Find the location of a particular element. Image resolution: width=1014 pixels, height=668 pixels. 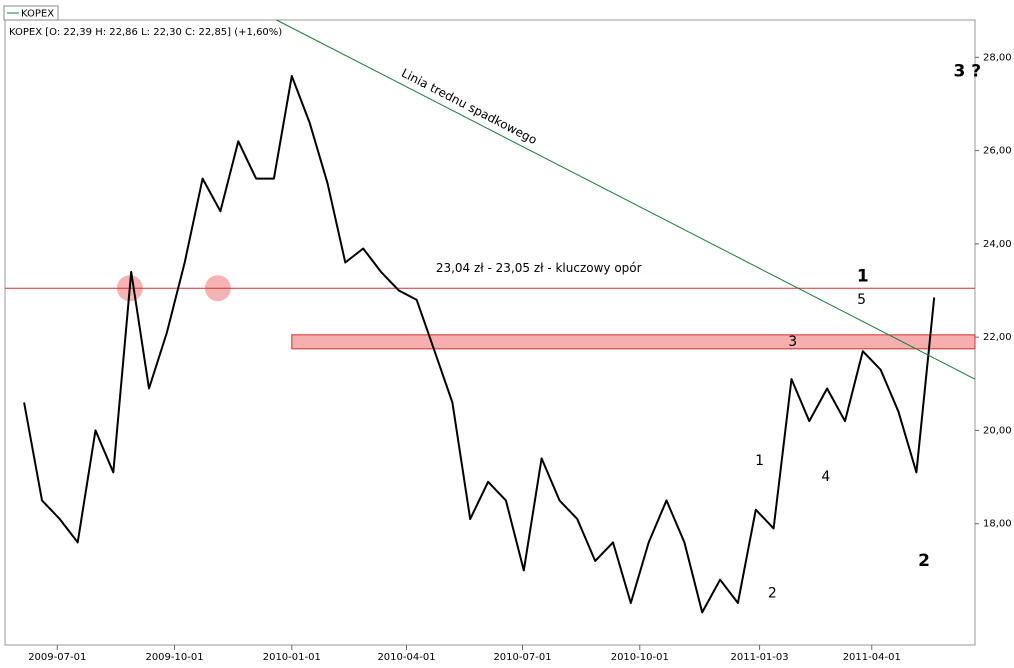

wave-label: 3 ? is located at coordinates (968, 71).